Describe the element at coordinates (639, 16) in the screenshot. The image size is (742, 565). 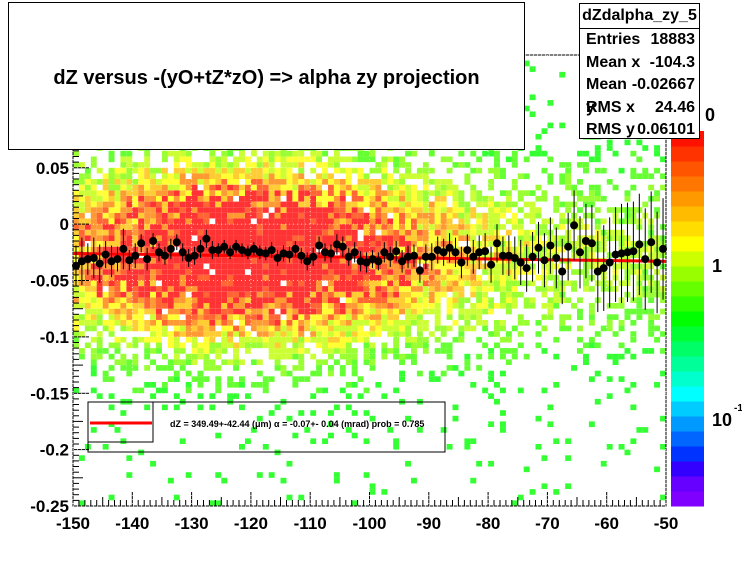
I see `stats-name: dZdalpha_zy_5` at that location.